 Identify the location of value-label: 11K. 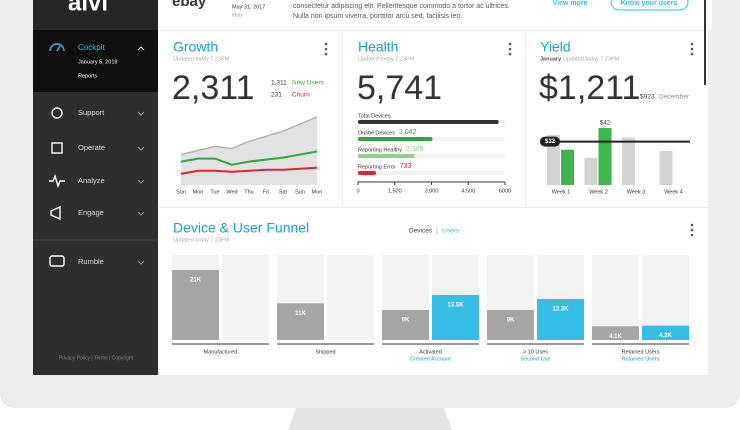
(300, 314).